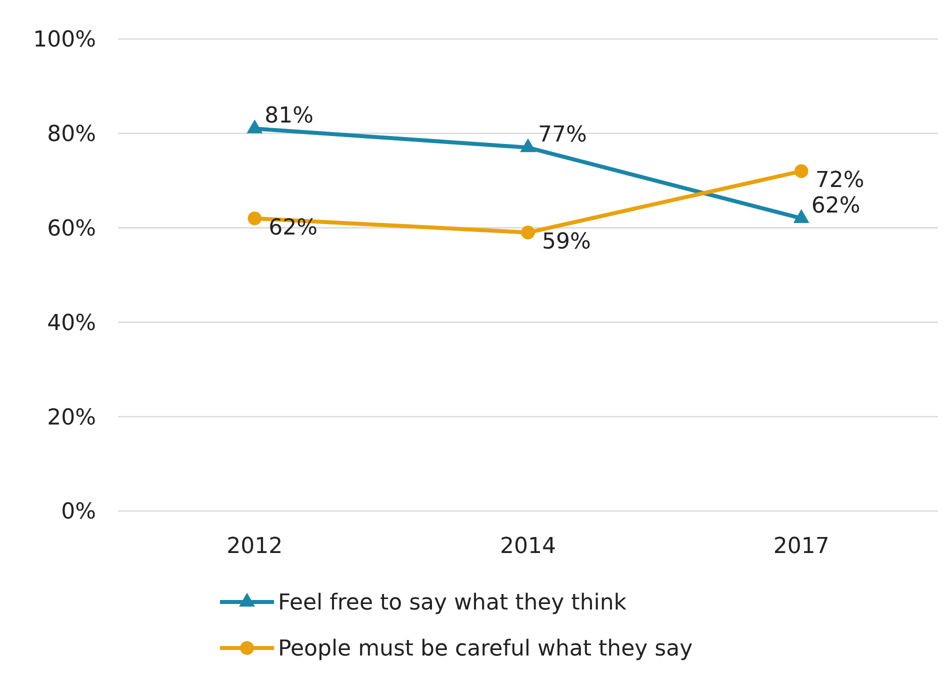  I want to click on data-label: 59%, so click(566, 242).